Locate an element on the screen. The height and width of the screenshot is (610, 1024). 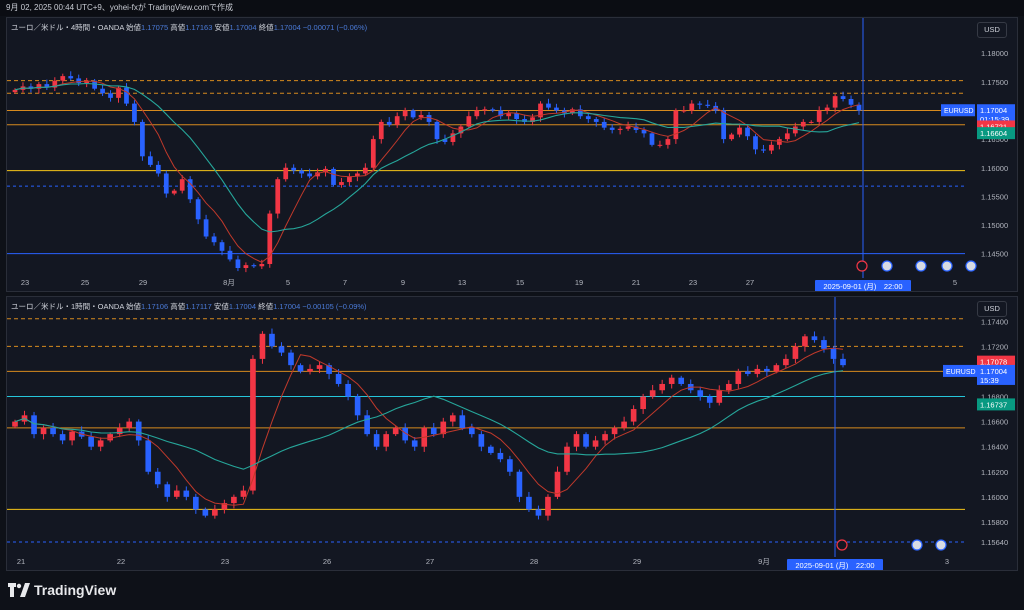
legend-symbol: ユーロ／米ドル・1時間・OANDA is located at coordinates (67, 306).